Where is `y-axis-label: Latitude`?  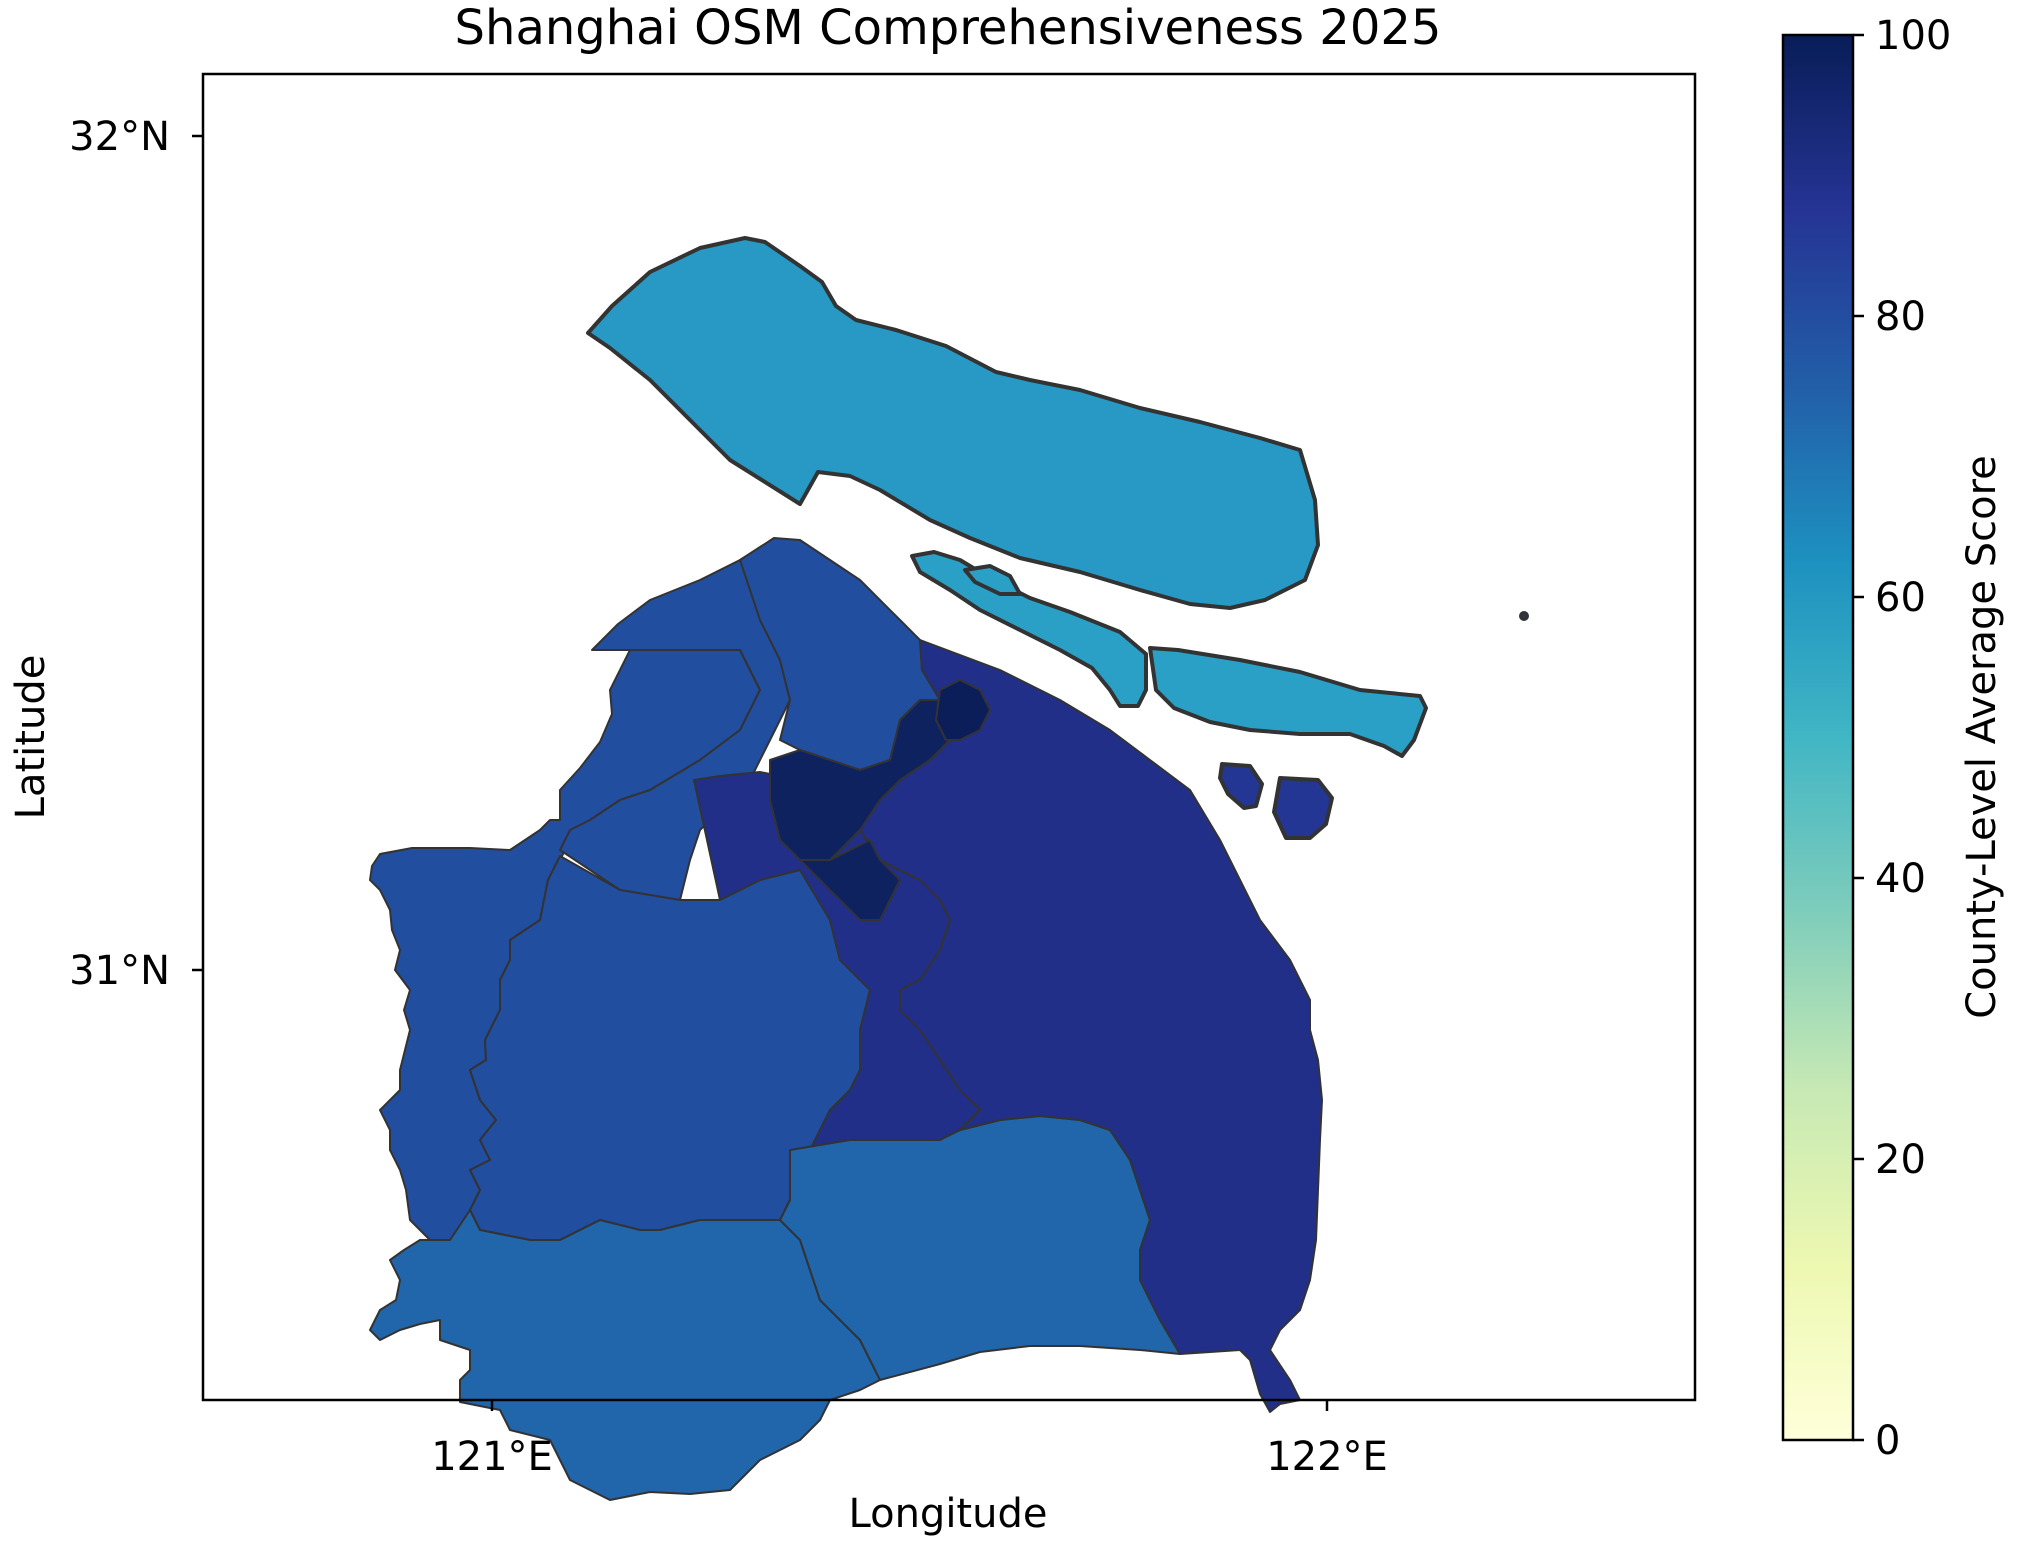
y-axis-label: Latitude is located at coordinates (31, 737).